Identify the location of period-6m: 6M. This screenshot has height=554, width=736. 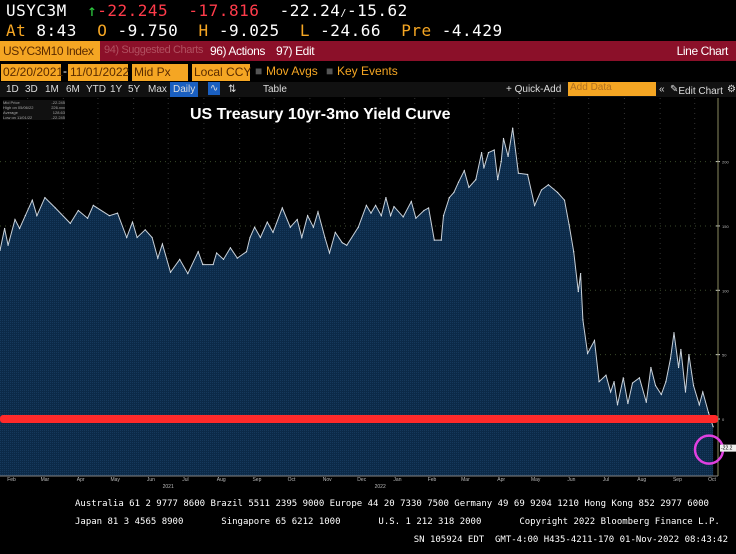
(73, 89).